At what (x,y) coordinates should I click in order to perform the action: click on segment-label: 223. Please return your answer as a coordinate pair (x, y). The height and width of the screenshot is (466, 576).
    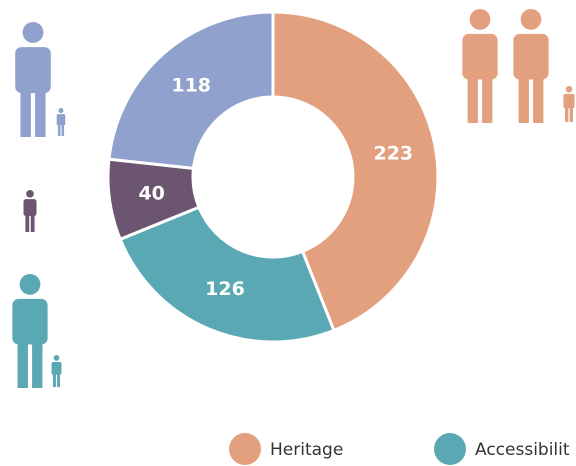
    Looking at the image, I should click on (393, 153).